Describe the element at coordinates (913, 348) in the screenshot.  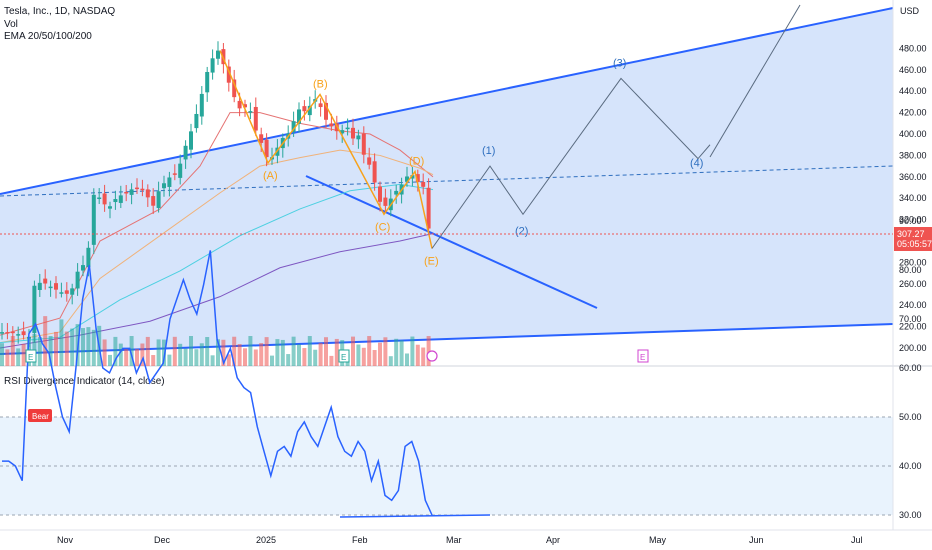
I see `price-tick-label: 200.00` at that location.